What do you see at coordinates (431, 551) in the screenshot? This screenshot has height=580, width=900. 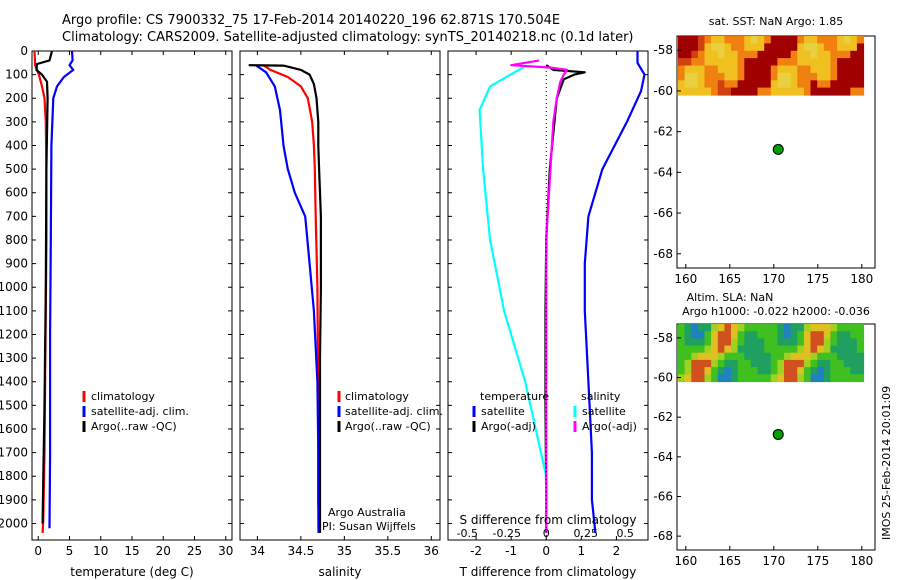 I see `x-tick-label: 36` at bounding box center [431, 551].